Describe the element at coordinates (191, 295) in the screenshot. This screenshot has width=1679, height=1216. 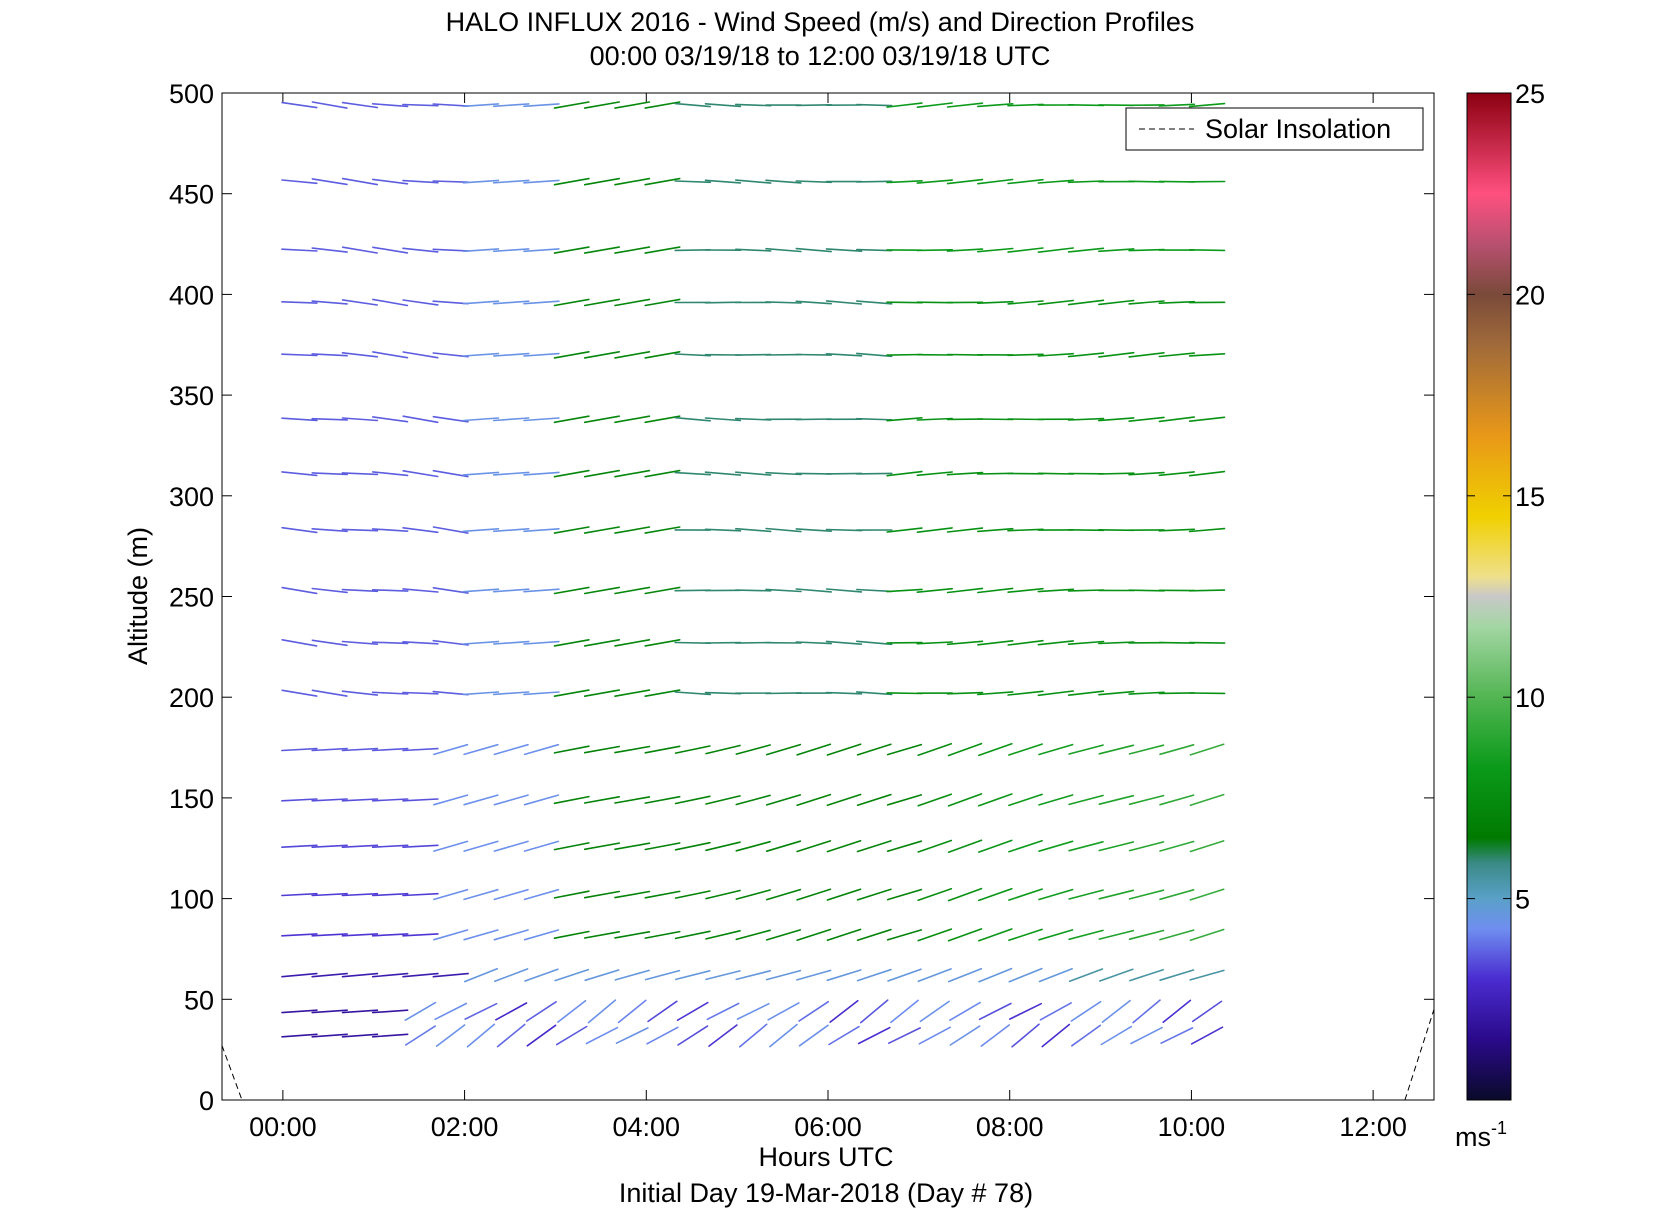
I see `y-tick-label: 400` at that location.